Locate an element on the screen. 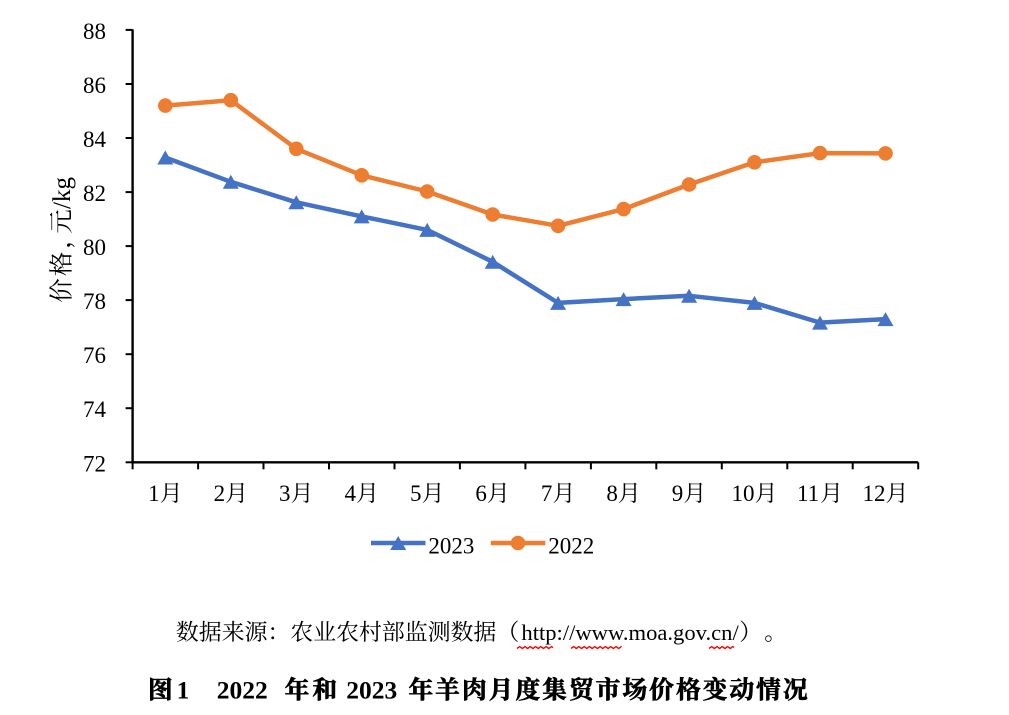 The width and height of the screenshot is (1009, 715). svg-text: 86 is located at coordinates (94, 85).